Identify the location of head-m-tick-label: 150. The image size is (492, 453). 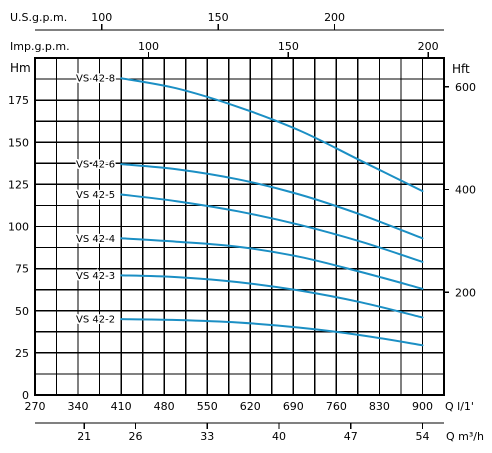
(18, 142).